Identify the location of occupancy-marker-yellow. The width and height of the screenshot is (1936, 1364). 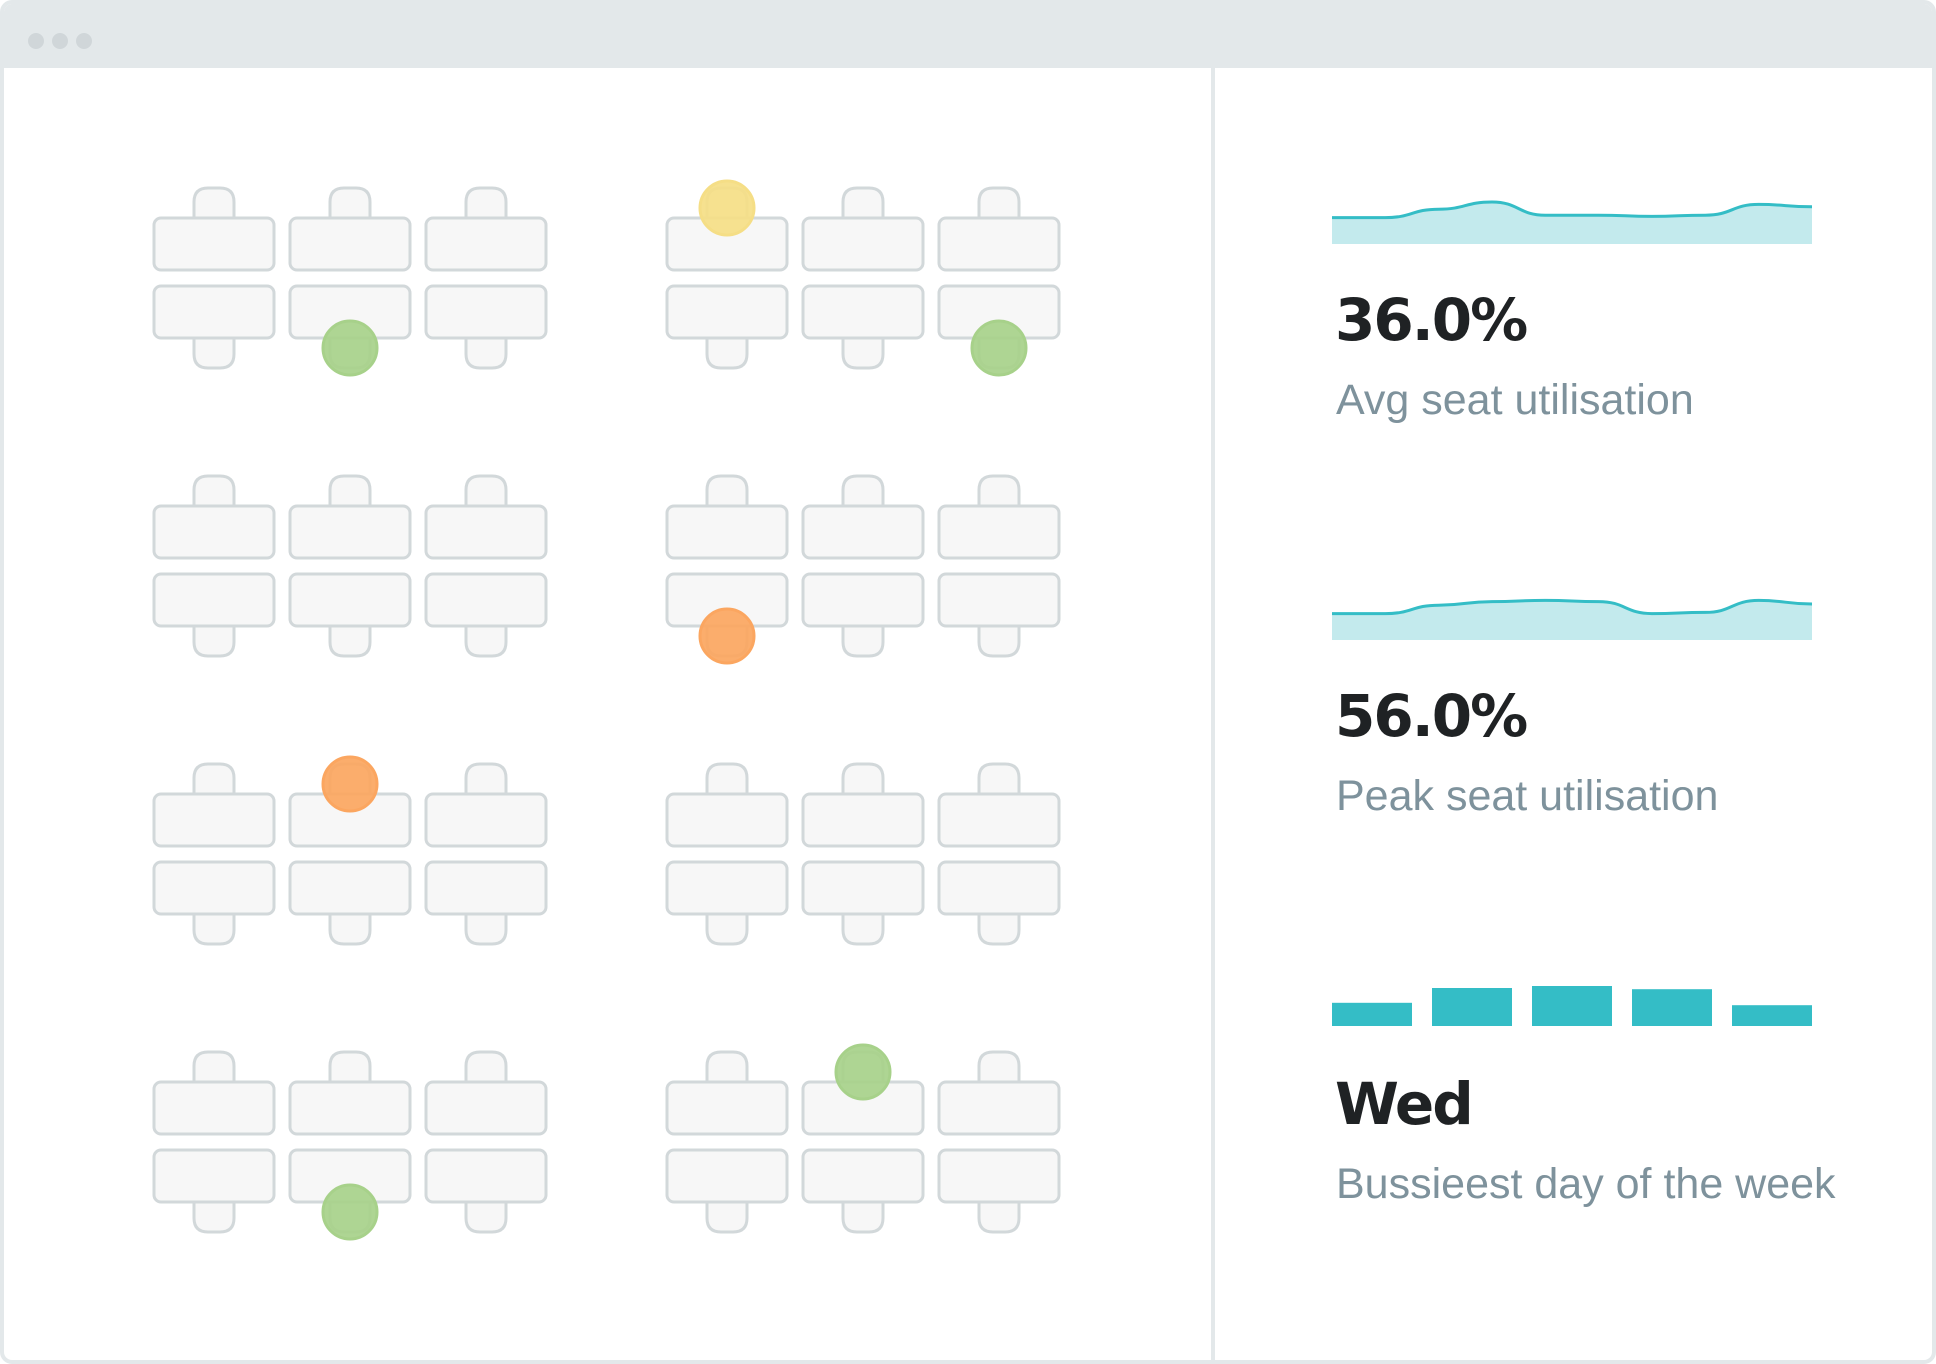
(727, 208).